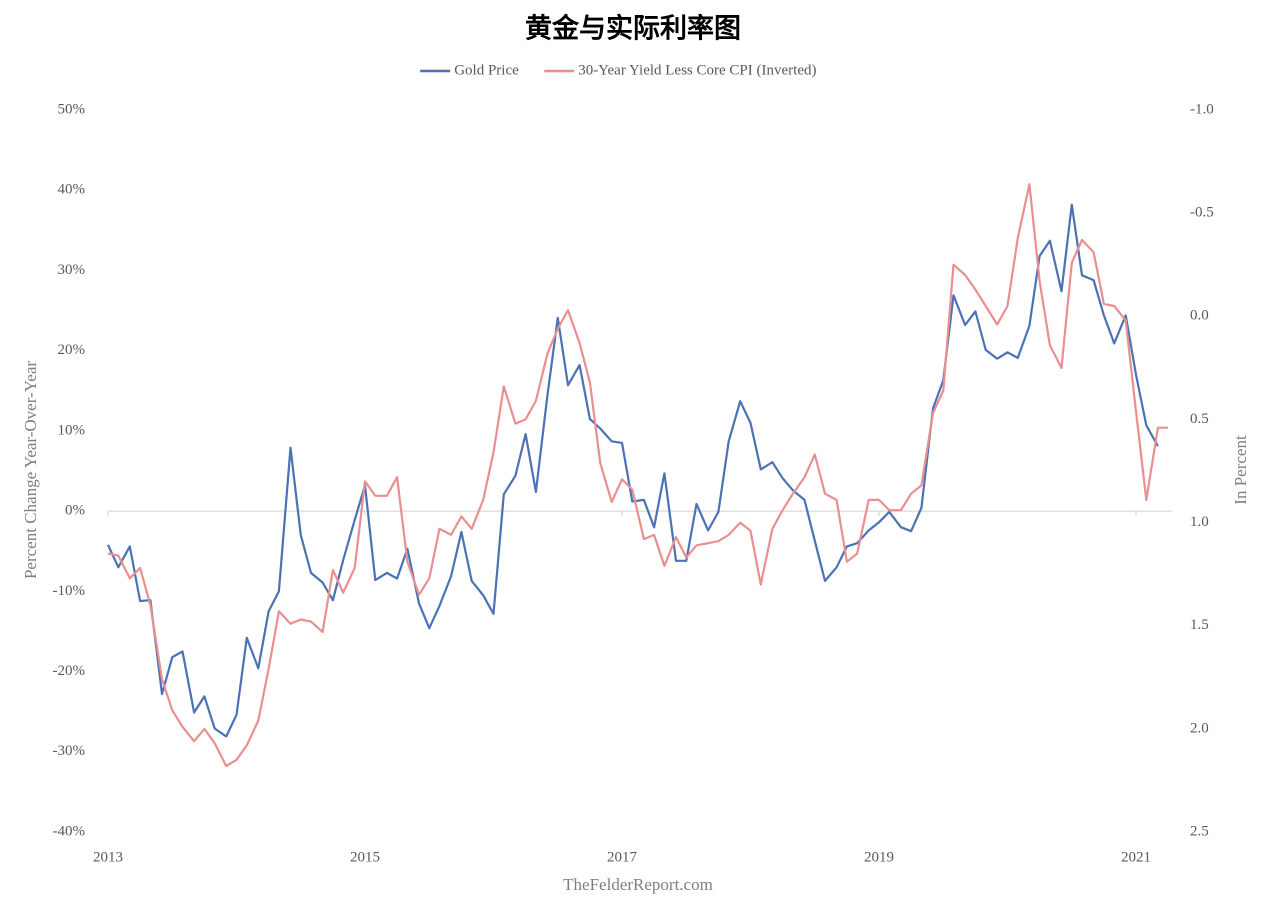  I want to click on source: TheFelderReport.com, so click(638, 884).